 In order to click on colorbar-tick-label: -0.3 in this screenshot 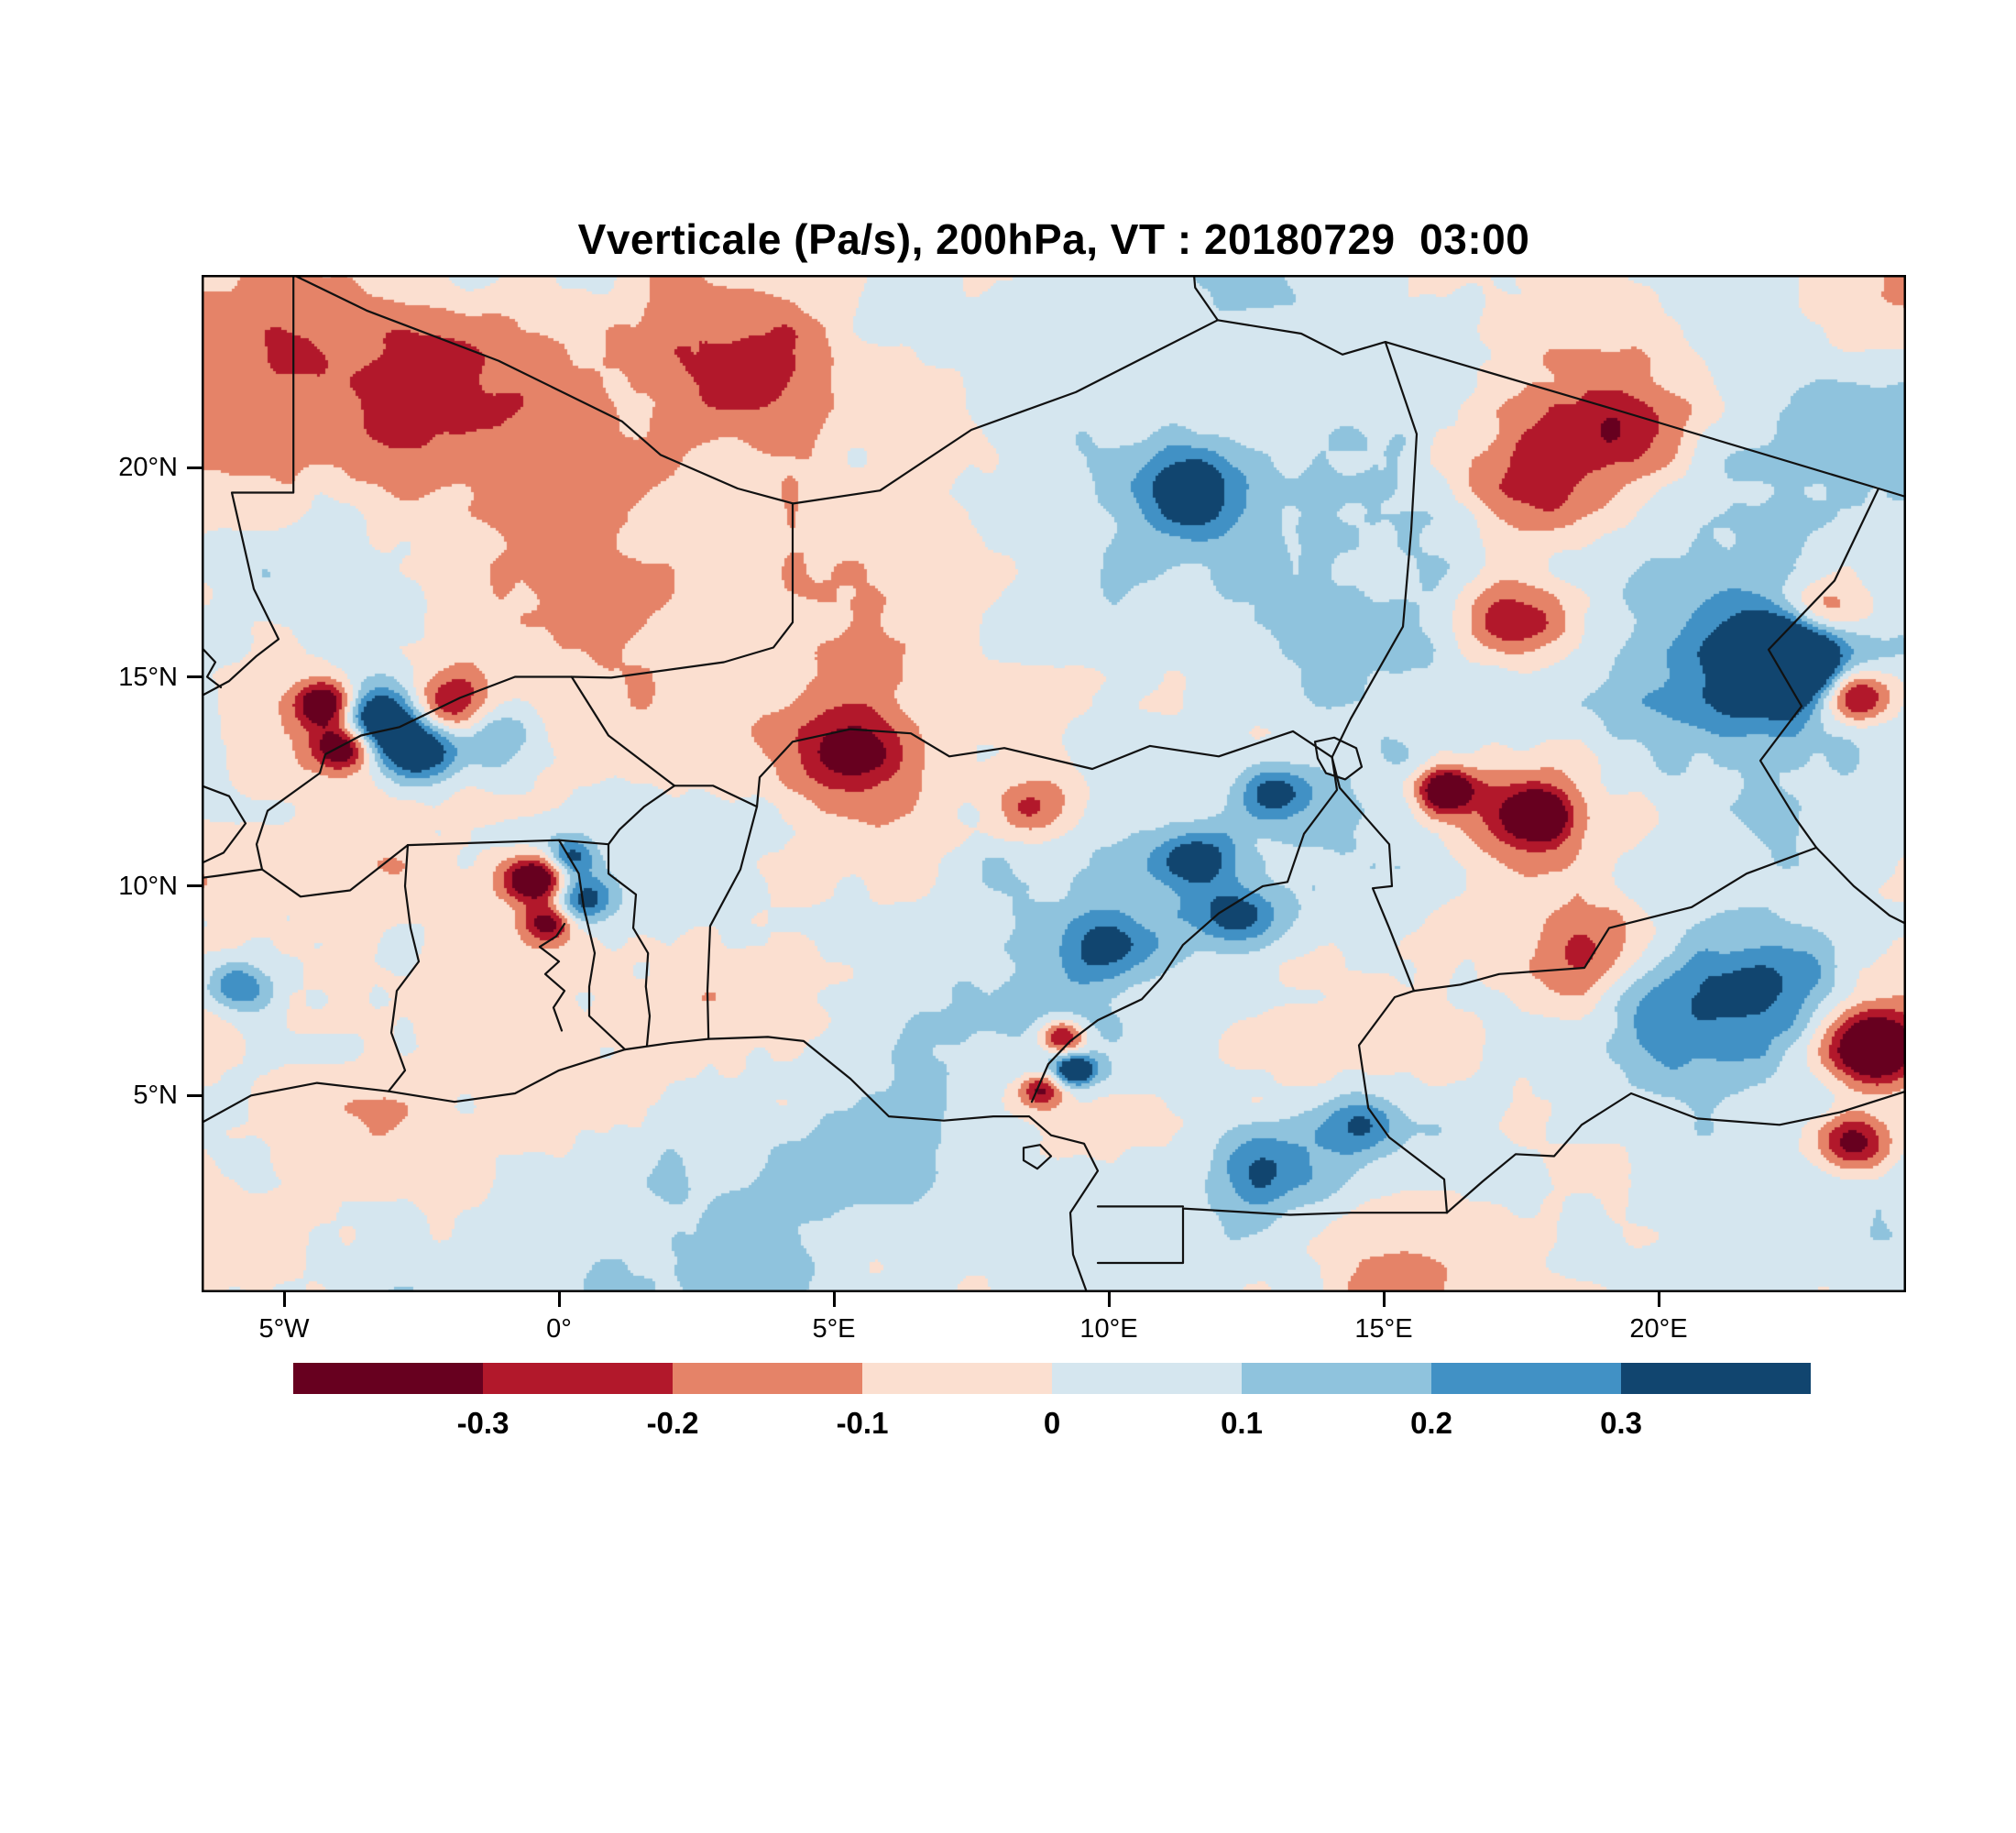, I will do `click(482, 1423)`.